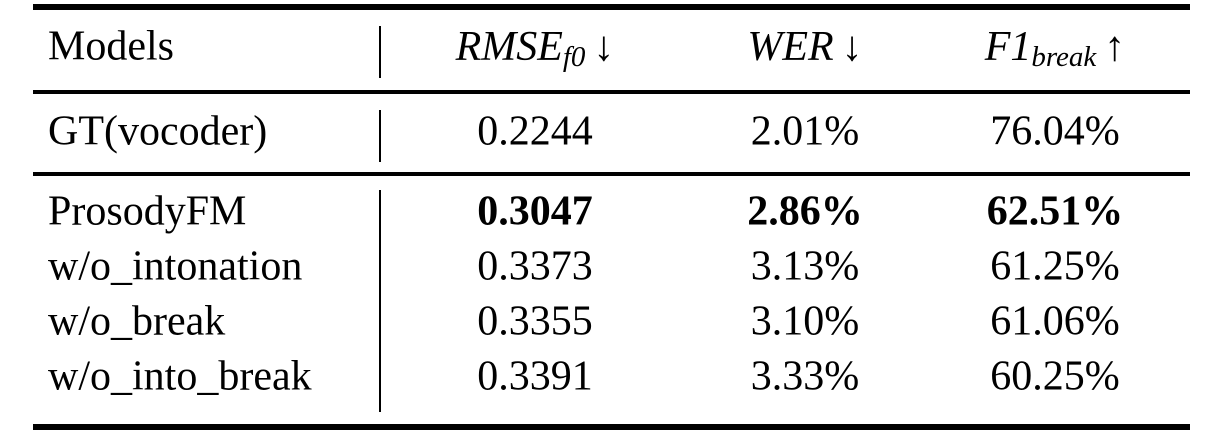 This screenshot has width=1212, height=444. Describe the element at coordinates (1055, 132) in the screenshot. I see `metric-value: 76.04%` at that location.